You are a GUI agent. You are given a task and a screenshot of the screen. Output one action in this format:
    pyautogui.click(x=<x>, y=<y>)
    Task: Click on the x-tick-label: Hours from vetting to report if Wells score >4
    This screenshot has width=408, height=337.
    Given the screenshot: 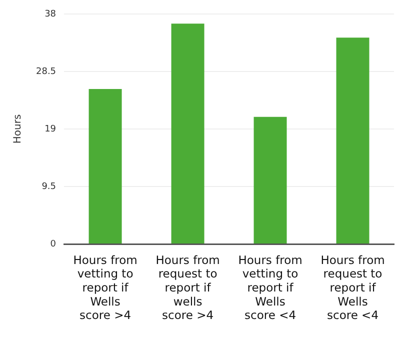 What is the action you would take?
    pyautogui.click(x=105, y=287)
    